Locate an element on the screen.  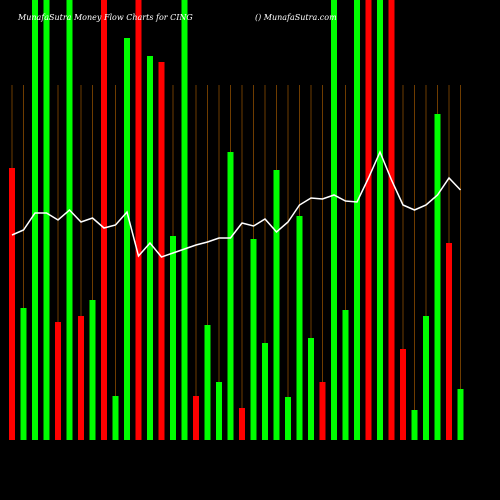
chart-subtitle: () MunafaSutra.com is located at coordinates (296, 17).